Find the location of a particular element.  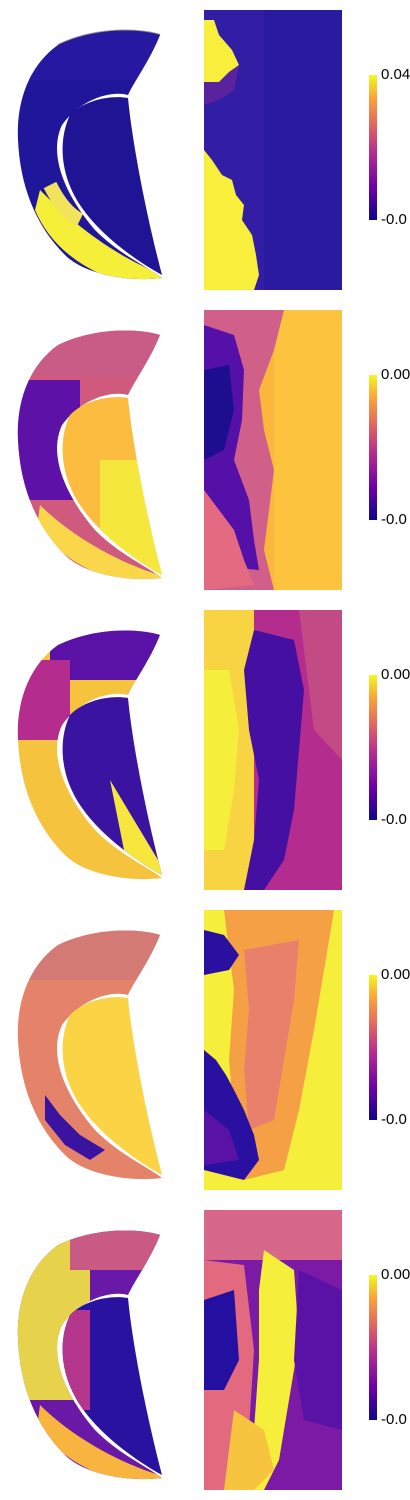

colorbar-max-label: 0.04 is located at coordinates (395, 74).